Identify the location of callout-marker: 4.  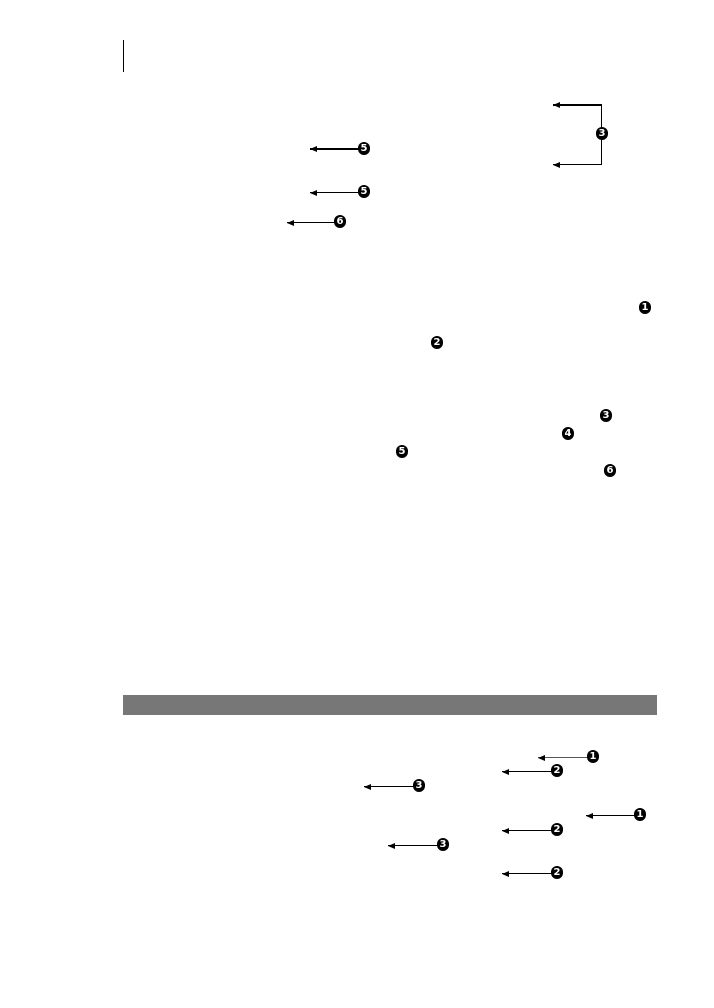
(568, 433).